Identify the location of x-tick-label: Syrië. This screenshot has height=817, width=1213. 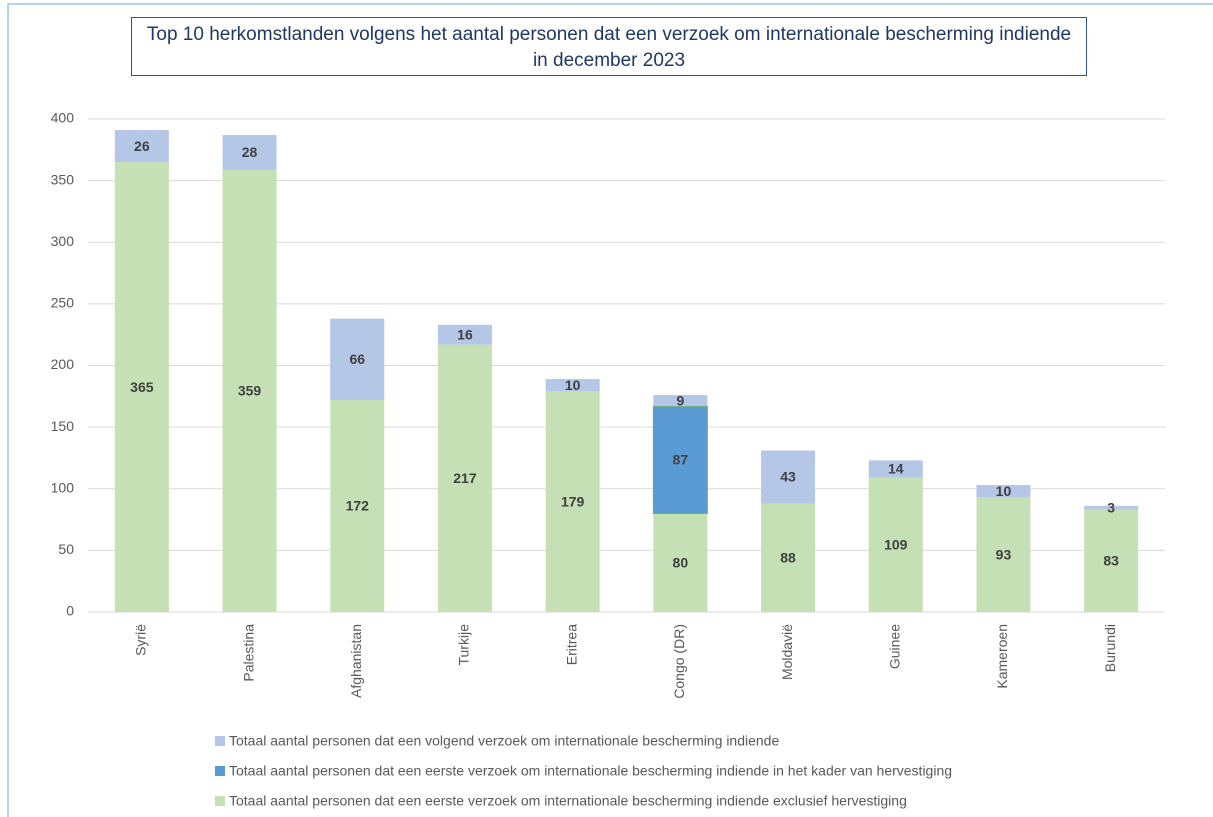
(141, 640).